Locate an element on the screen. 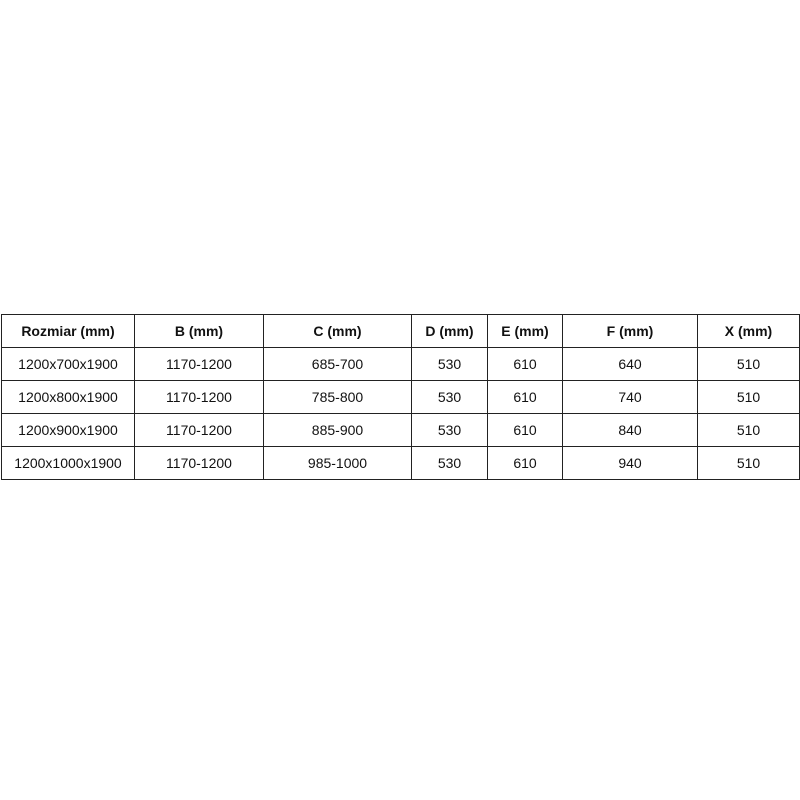  header-c: C (mm) is located at coordinates (337, 331).